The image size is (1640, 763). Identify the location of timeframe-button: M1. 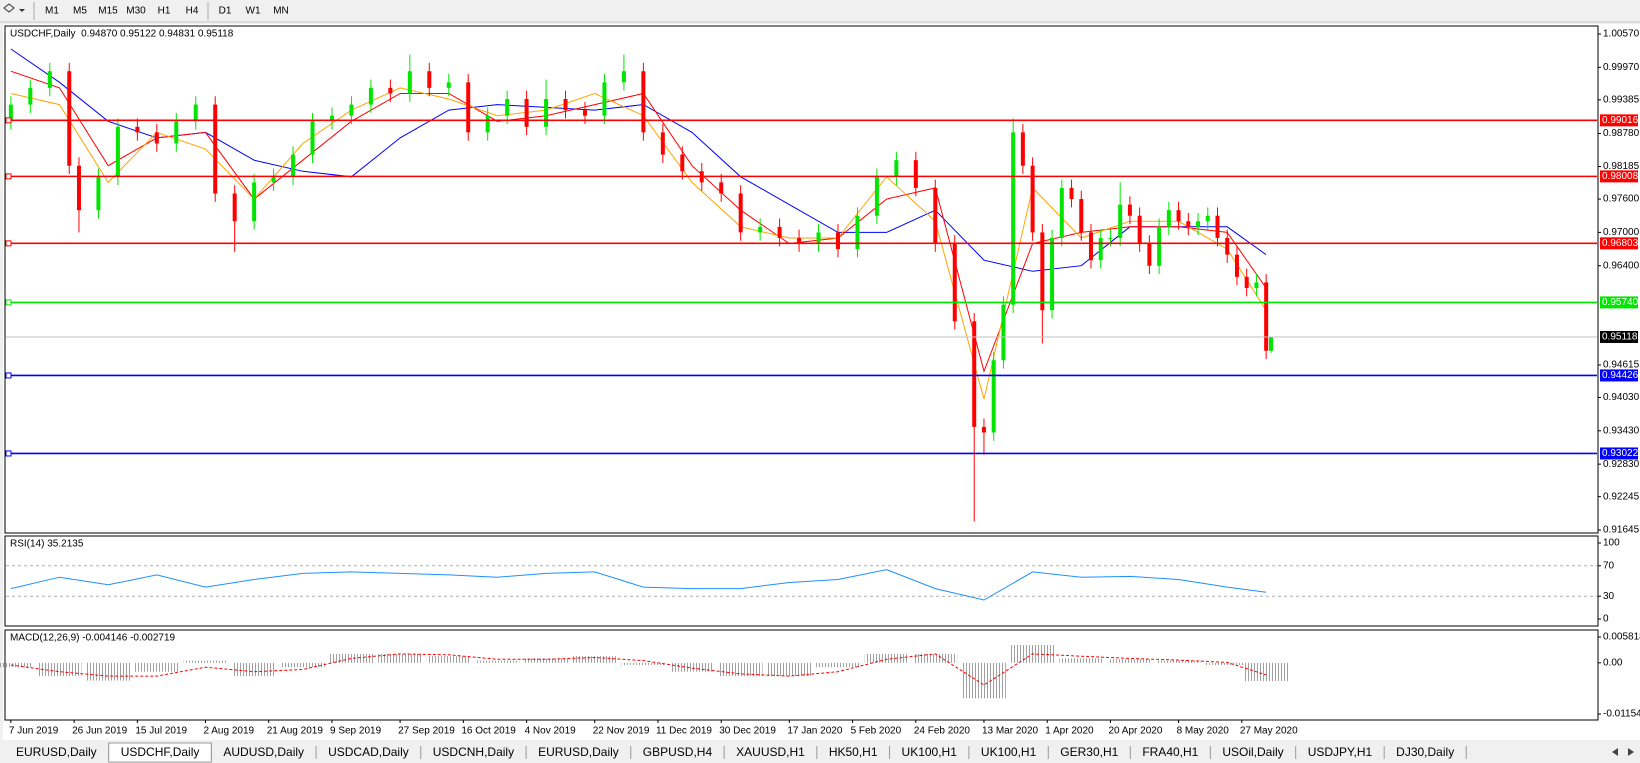
(52, 11).